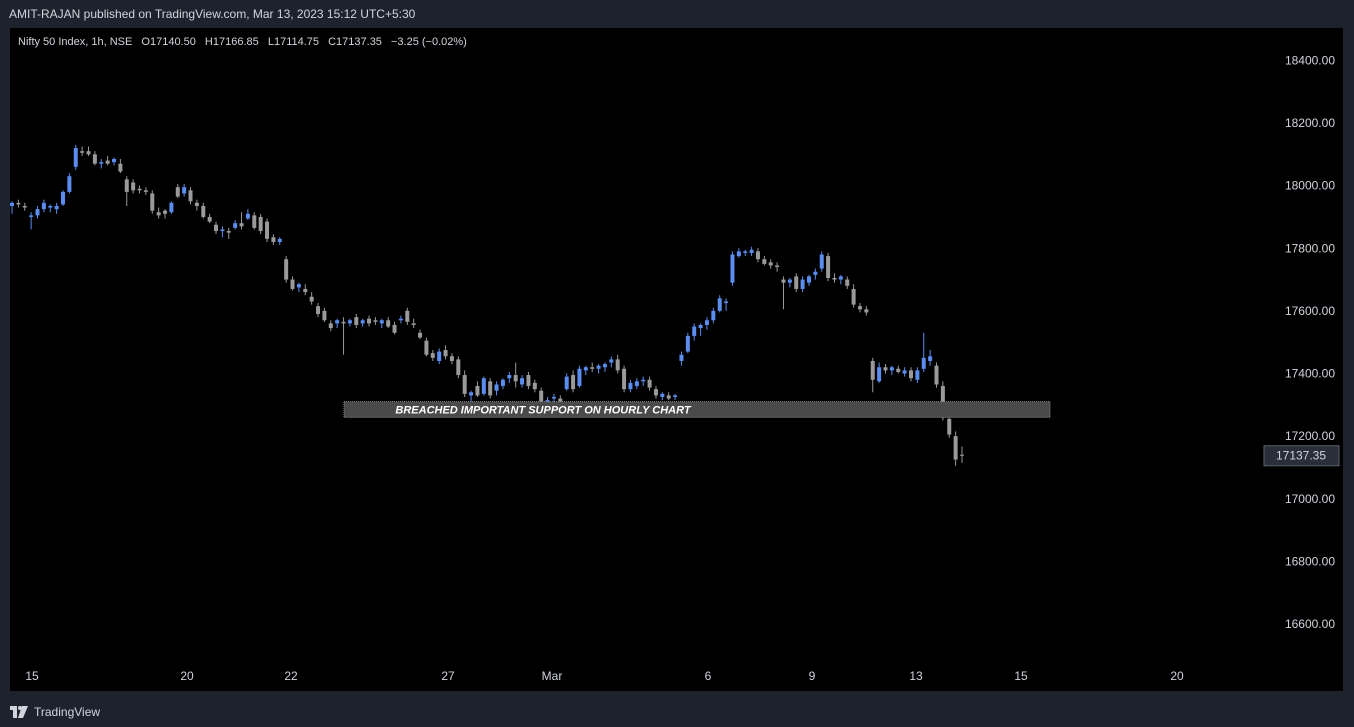  What do you see at coordinates (19, 712) in the screenshot?
I see `tradingview-logo-icon` at bounding box center [19, 712].